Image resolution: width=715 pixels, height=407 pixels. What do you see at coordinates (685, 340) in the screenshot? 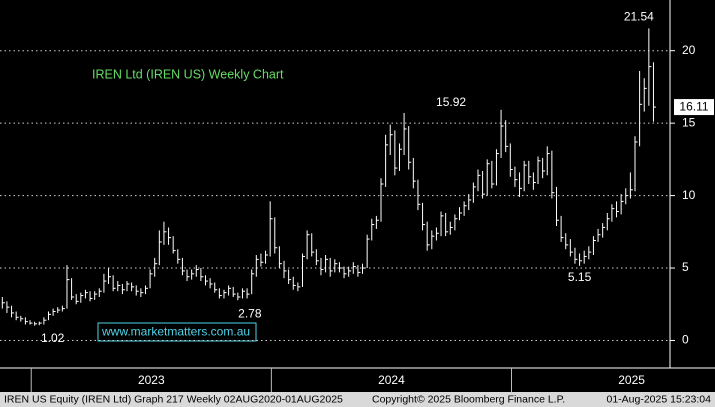
I see `y-tick-label: 0` at bounding box center [685, 340].